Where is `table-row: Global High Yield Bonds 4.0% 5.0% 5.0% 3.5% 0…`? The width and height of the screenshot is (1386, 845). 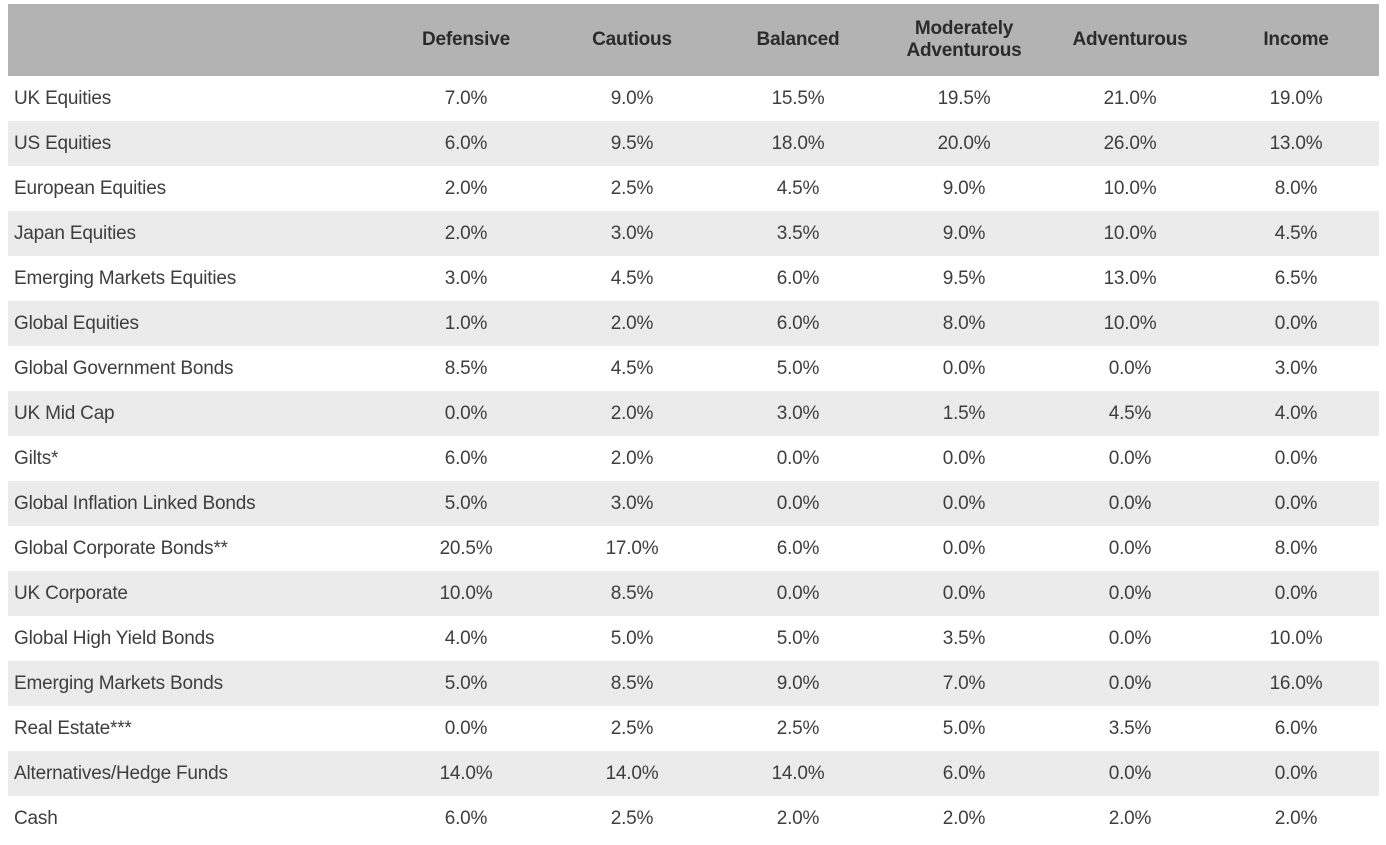 table-row: Global High Yield Bonds 4.0% 5.0% 5.0% 3.5% 0… is located at coordinates (693, 638).